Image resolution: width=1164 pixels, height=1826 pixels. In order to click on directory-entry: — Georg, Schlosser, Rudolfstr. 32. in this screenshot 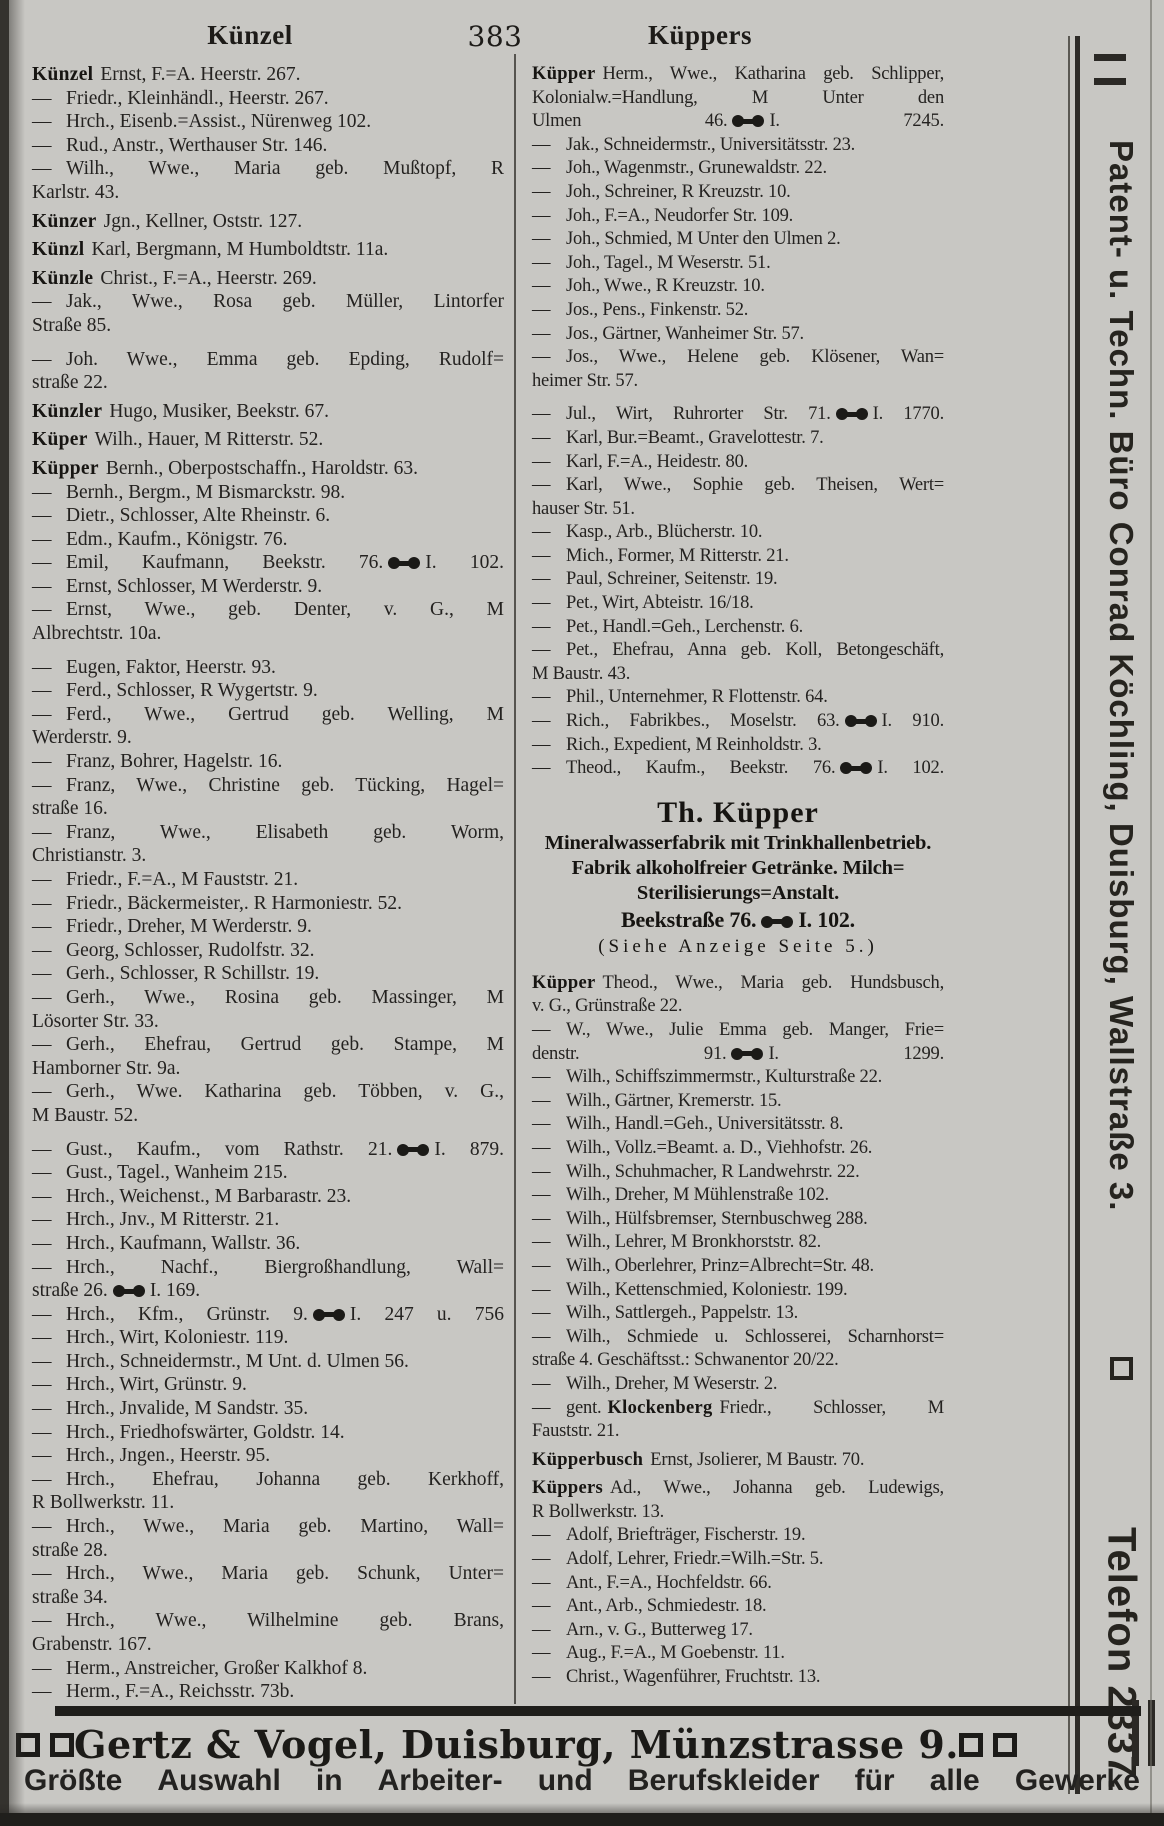, I will do `click(173, 950)`.